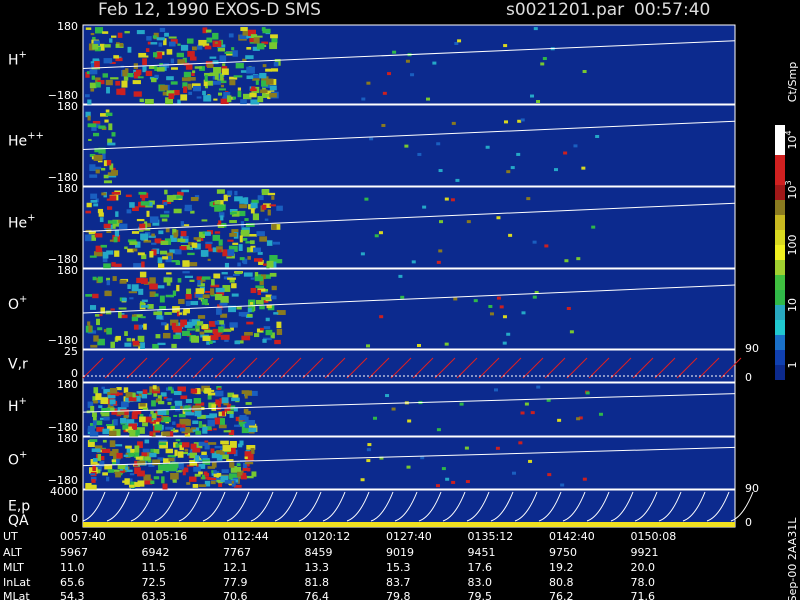 The width and height of the screenshot is (800, 600). I want to click on colorbar-cell, so click(780, 252).